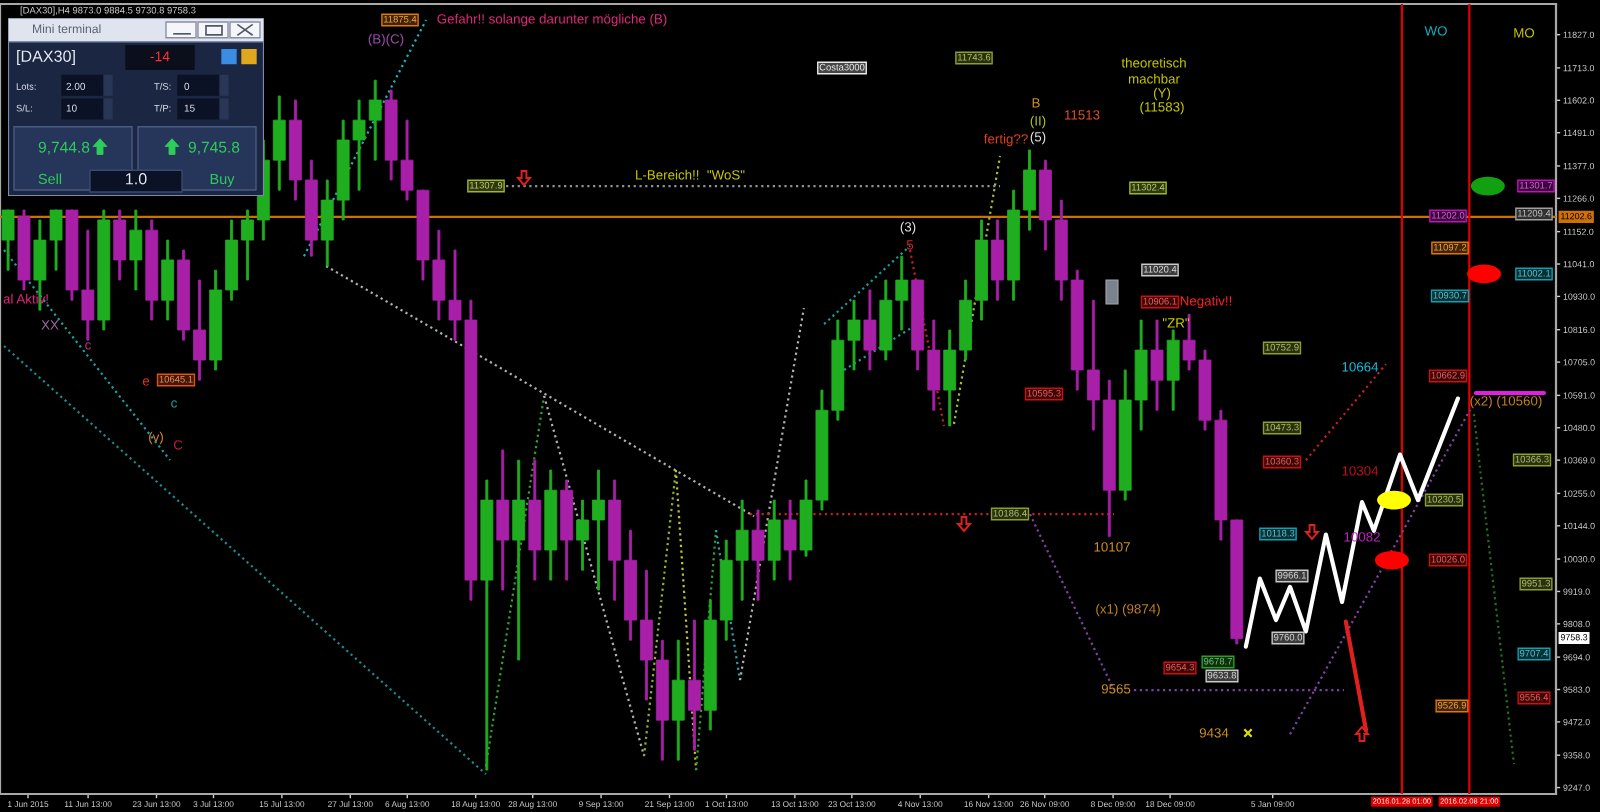 This screenshot has height=812, width=1600. Describe the element at coordinates (136, 179) in the screenshot. I see `annotation: 1.0` at that location.